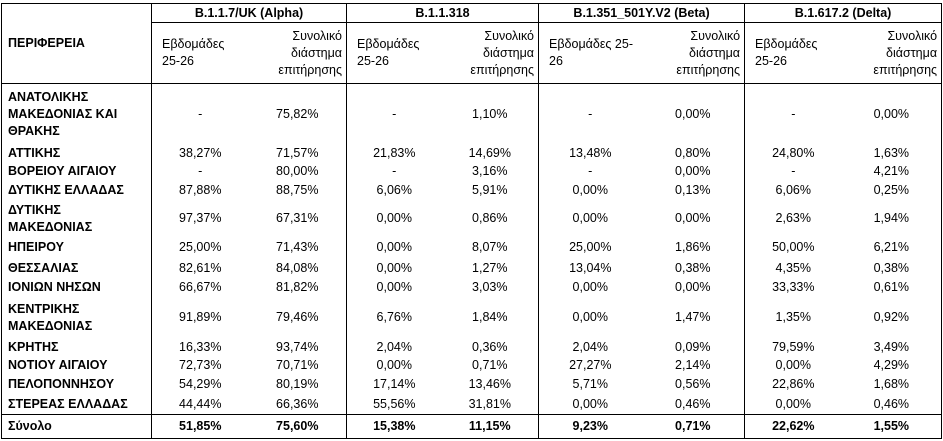 Image resolution: width=943 pixels, height=441 pixels. I want to click on total-label: Σύνολο, so click(76, 426).